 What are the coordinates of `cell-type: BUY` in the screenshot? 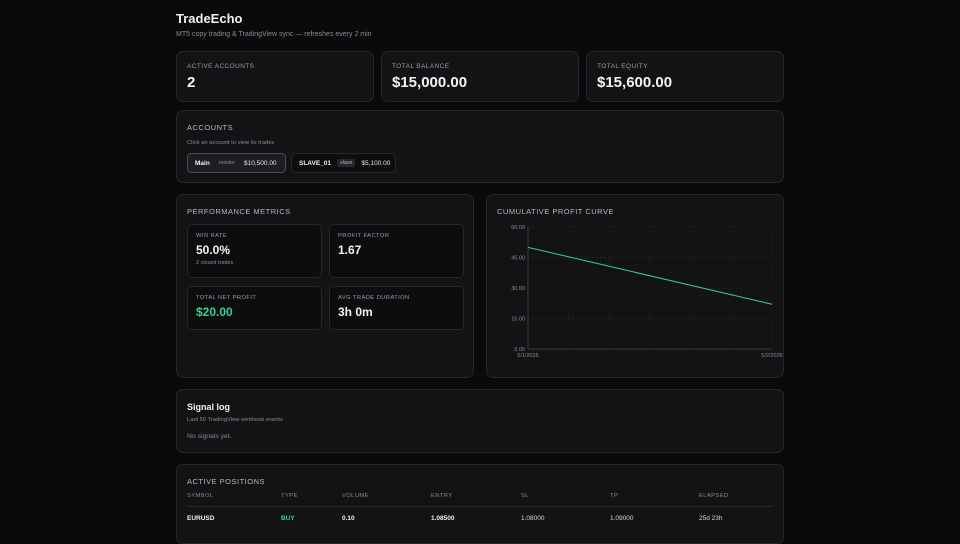 It's located at (288, 518).